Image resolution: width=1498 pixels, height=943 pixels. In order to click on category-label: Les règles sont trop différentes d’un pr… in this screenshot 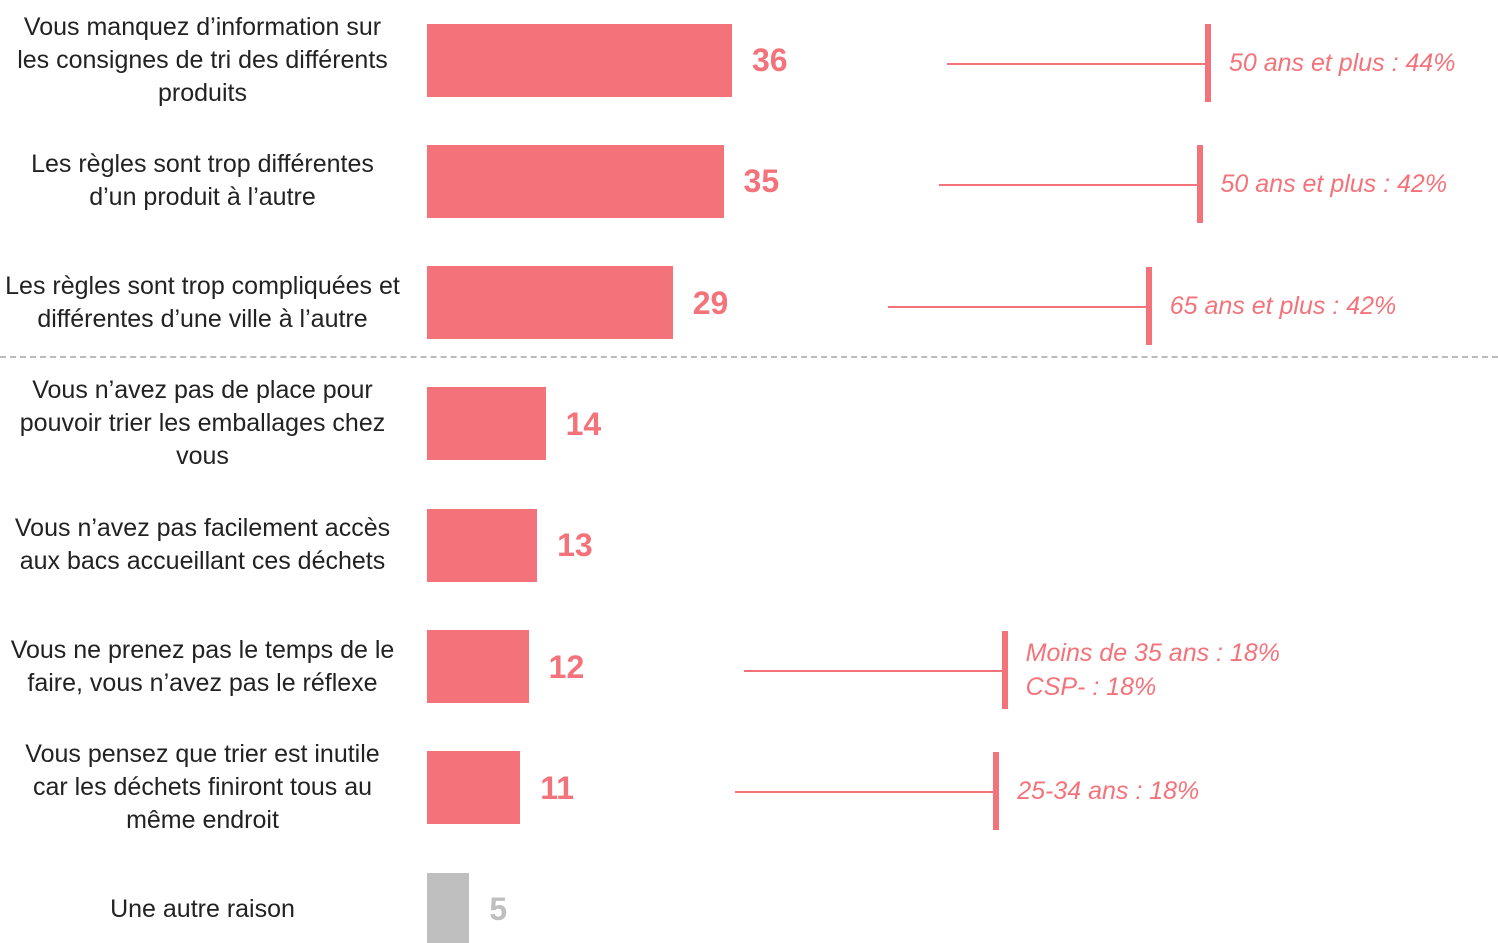, I will do `click(202, 181)`.